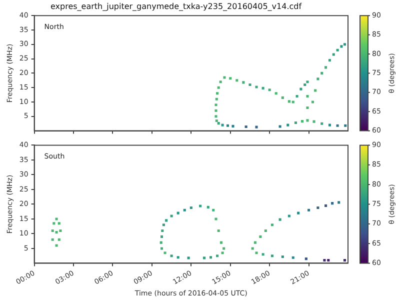 The width and height of the screenshot is (400, 300). Describe the element at coordinates (176, 6) in the screenshot. I see `chart-title: expres_earth_jupiter_ganymede_txka-y235_20160405_v14.cdf` at that location.